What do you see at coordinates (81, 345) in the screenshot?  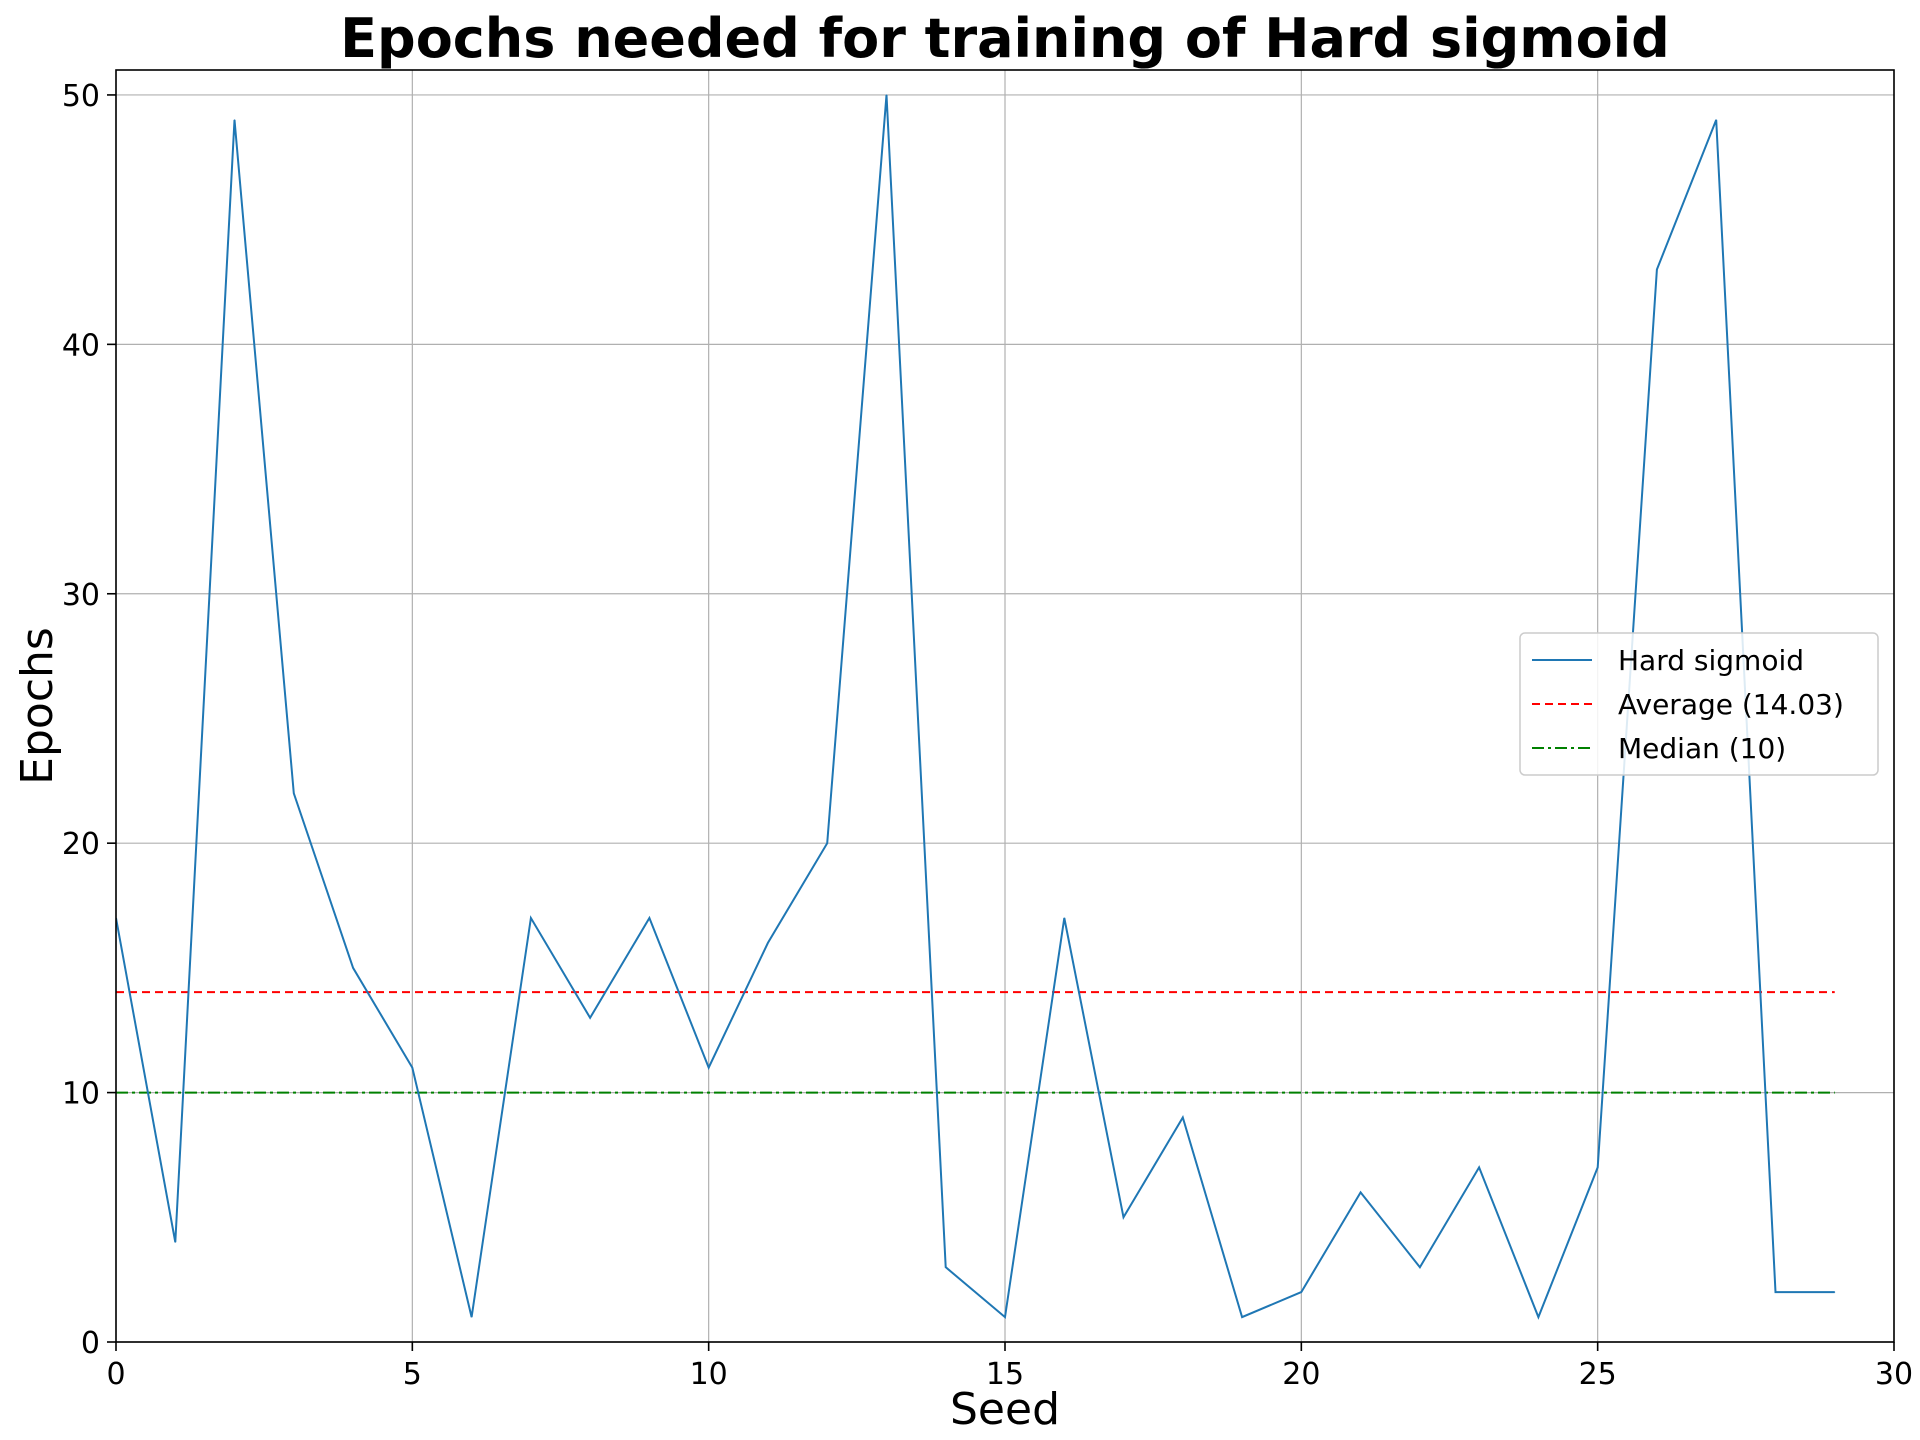 I see `y-tick-label: 40` at bounding box center [81, 345].